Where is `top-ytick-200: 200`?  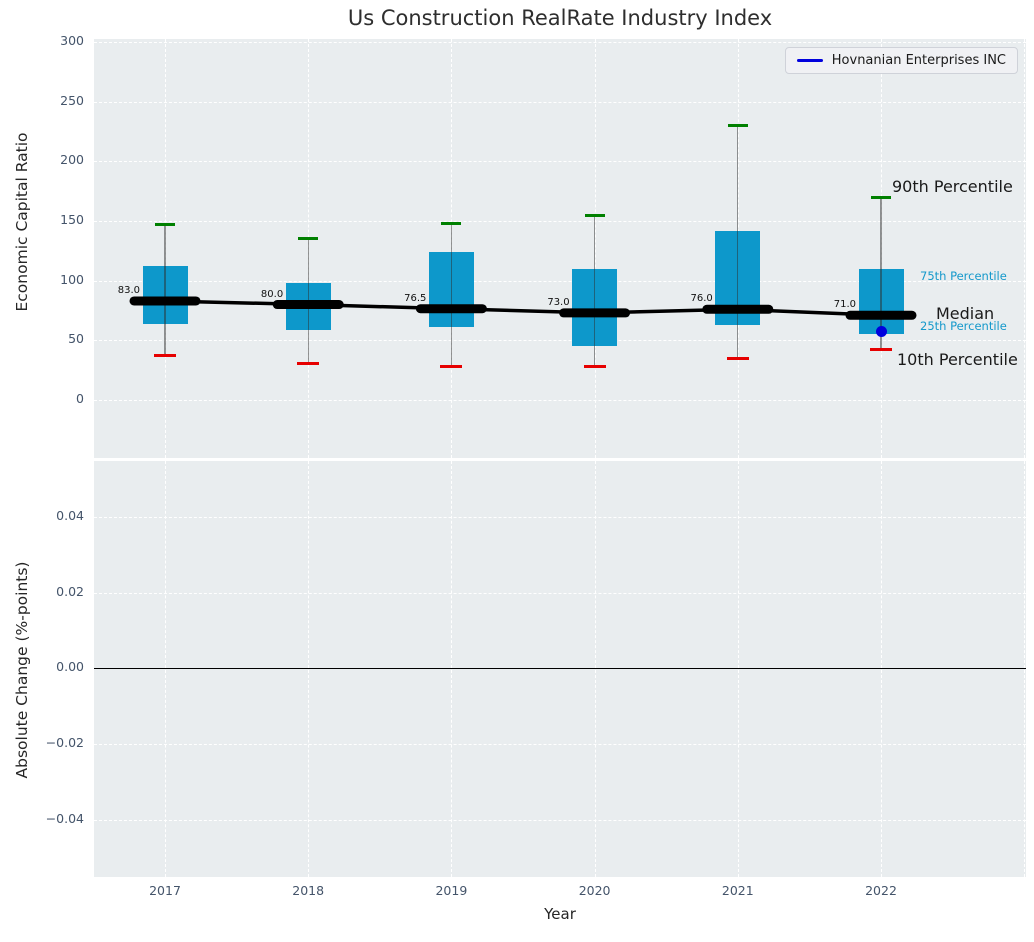 top-ytick-200: 200 is located at coordinates (72, 160).